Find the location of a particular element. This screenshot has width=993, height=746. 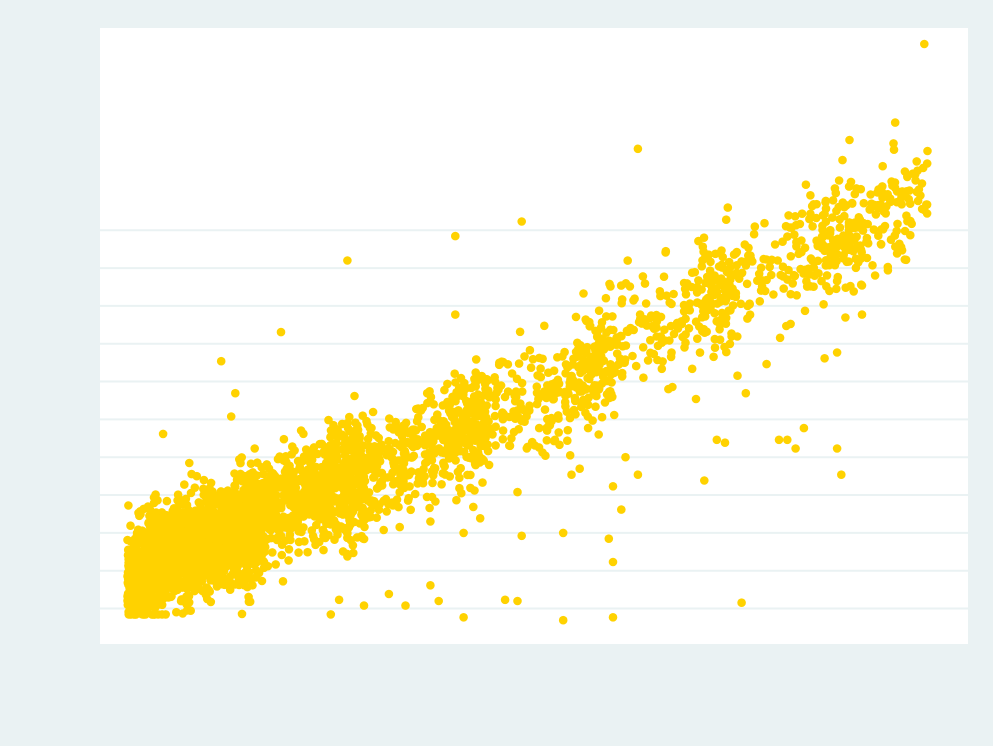

data-point-1947 is located at coordinates (322, 444).